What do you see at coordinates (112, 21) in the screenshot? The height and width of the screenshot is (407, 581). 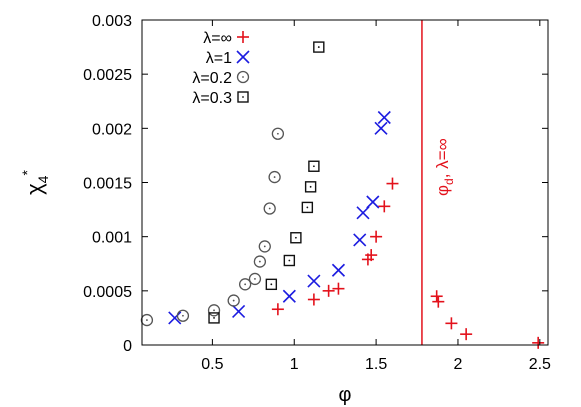 I see `y-tick-label: 0.003` at bounding box center [112, 21].